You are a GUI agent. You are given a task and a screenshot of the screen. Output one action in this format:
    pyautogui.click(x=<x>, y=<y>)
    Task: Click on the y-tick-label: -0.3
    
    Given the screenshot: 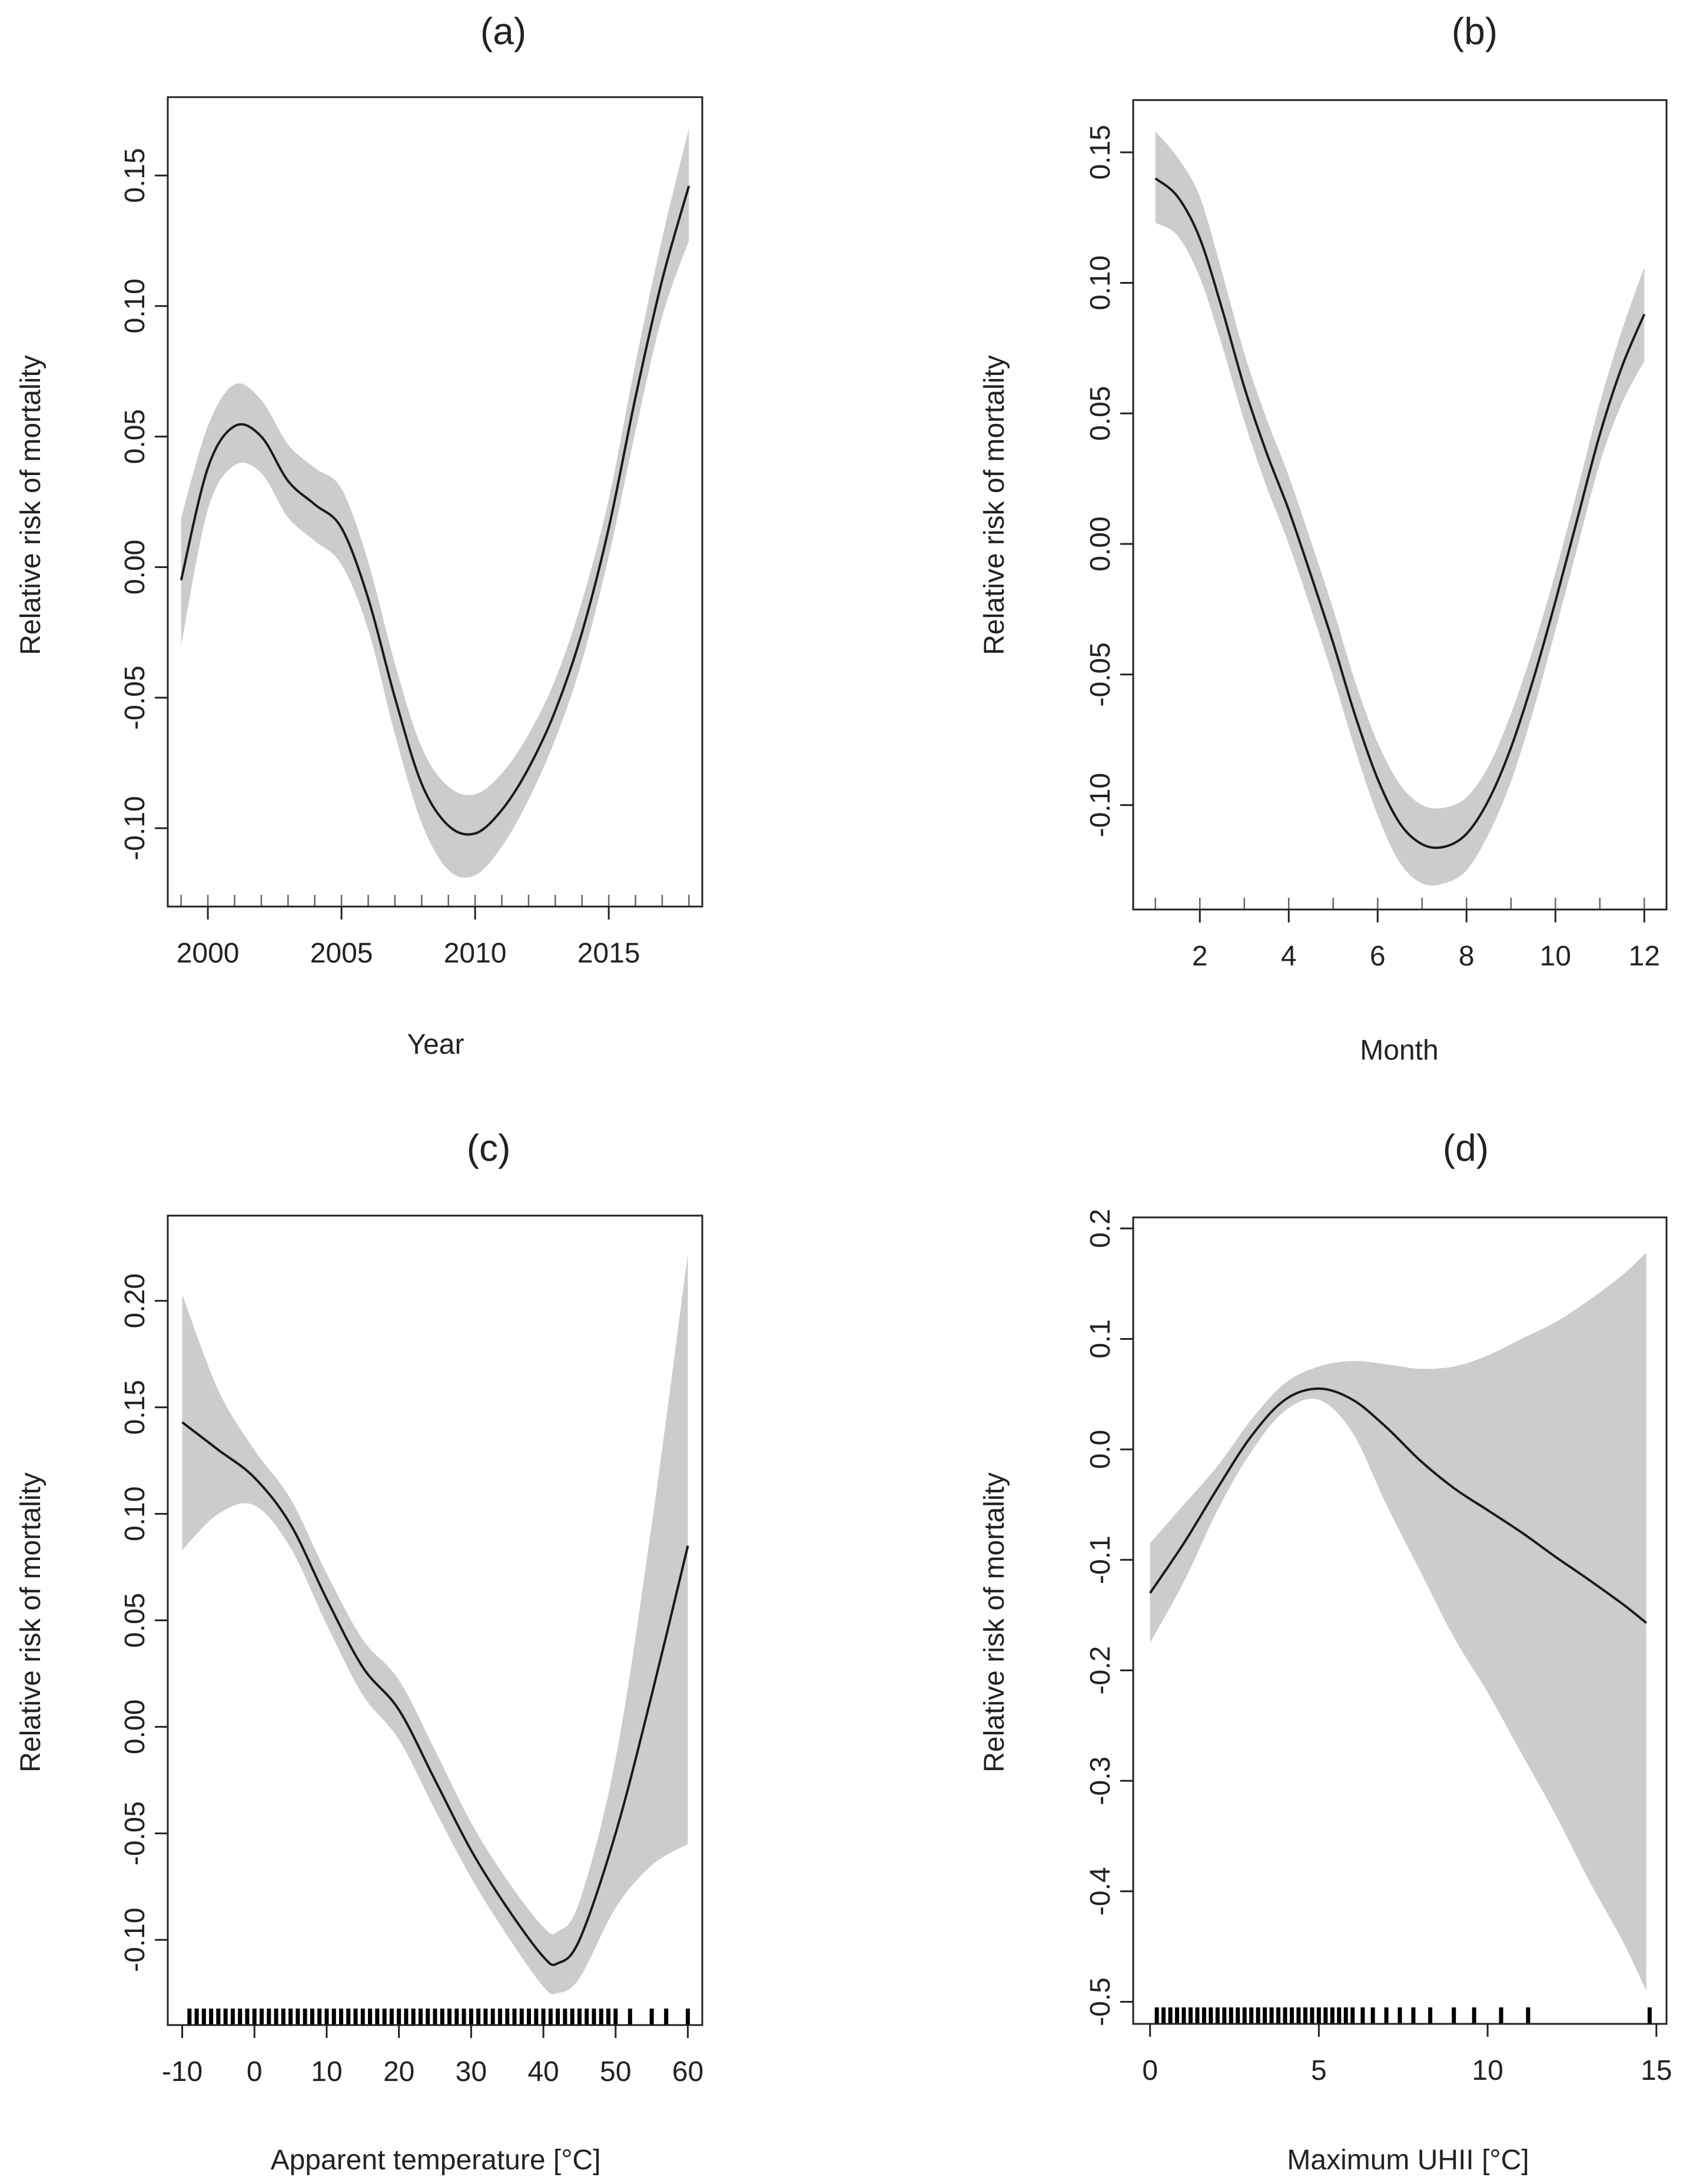 What is the action you would take?
    pyautogui.click(x=1100, y=1781)
    